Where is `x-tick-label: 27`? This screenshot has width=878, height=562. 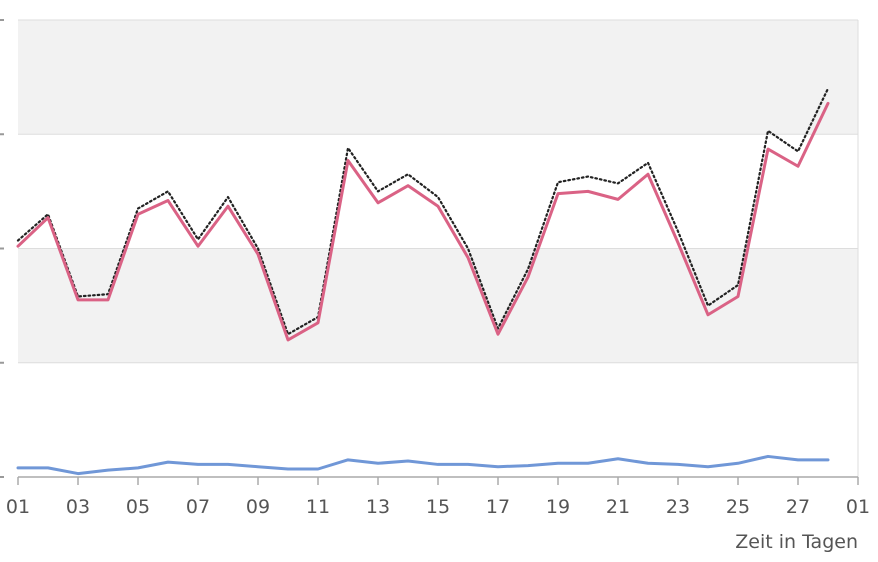 x-tick-label: 27 is located at coordinates (798, 507).